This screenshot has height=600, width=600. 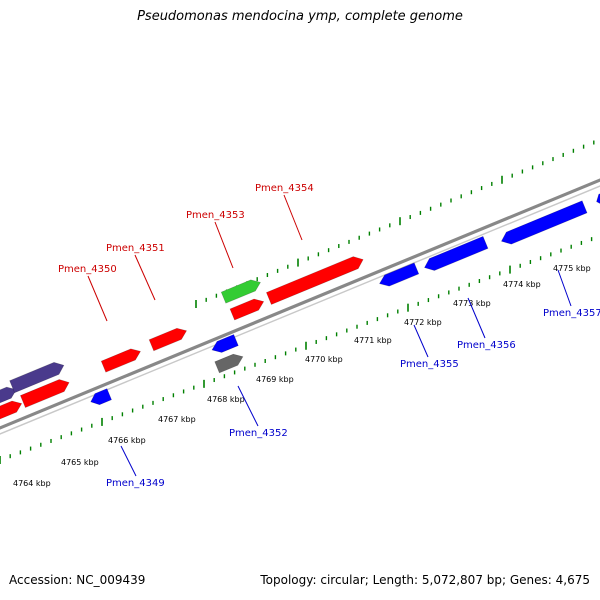 What do you see at coordinates (87, 269) in the screenshot?
I see `gene-label: Pmen_4350` at bounding box center [87, 269].